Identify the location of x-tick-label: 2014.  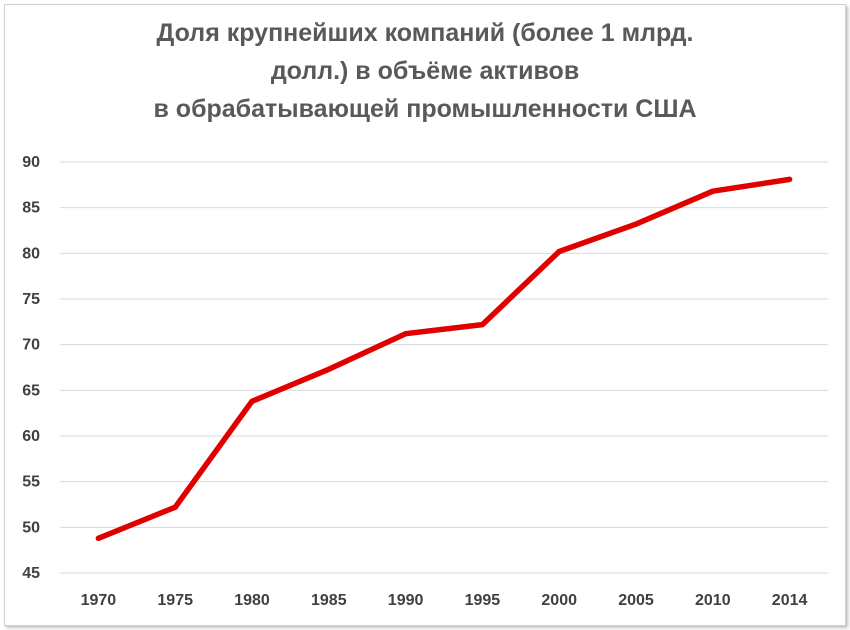
(790, 600).